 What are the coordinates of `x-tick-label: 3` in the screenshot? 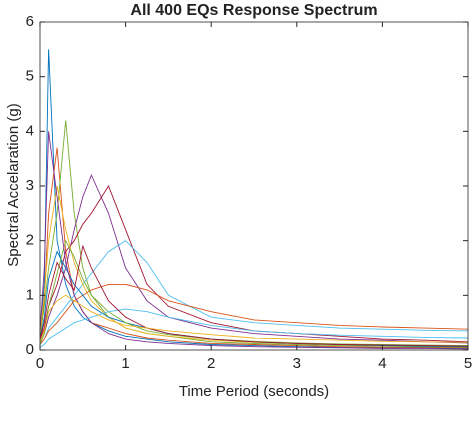 It's located at (297, 363).